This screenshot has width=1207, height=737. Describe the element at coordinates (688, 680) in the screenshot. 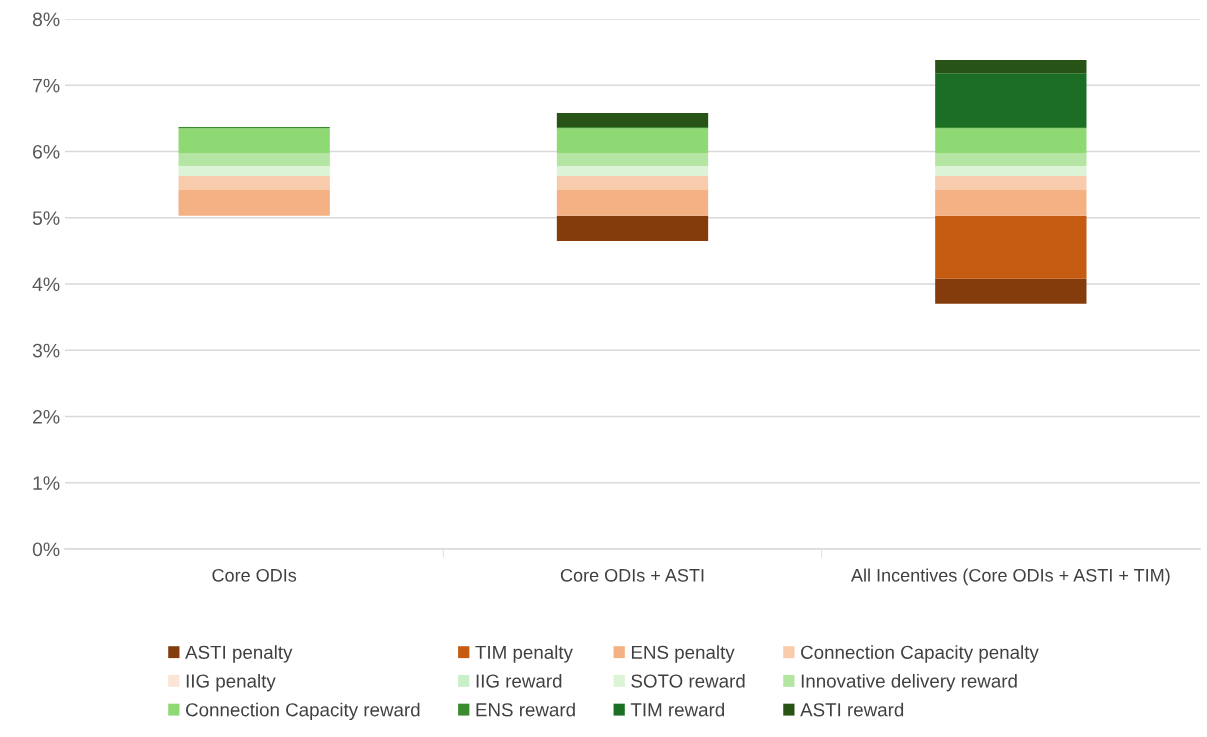

I see `legend-label: SOTO reward` at that location.